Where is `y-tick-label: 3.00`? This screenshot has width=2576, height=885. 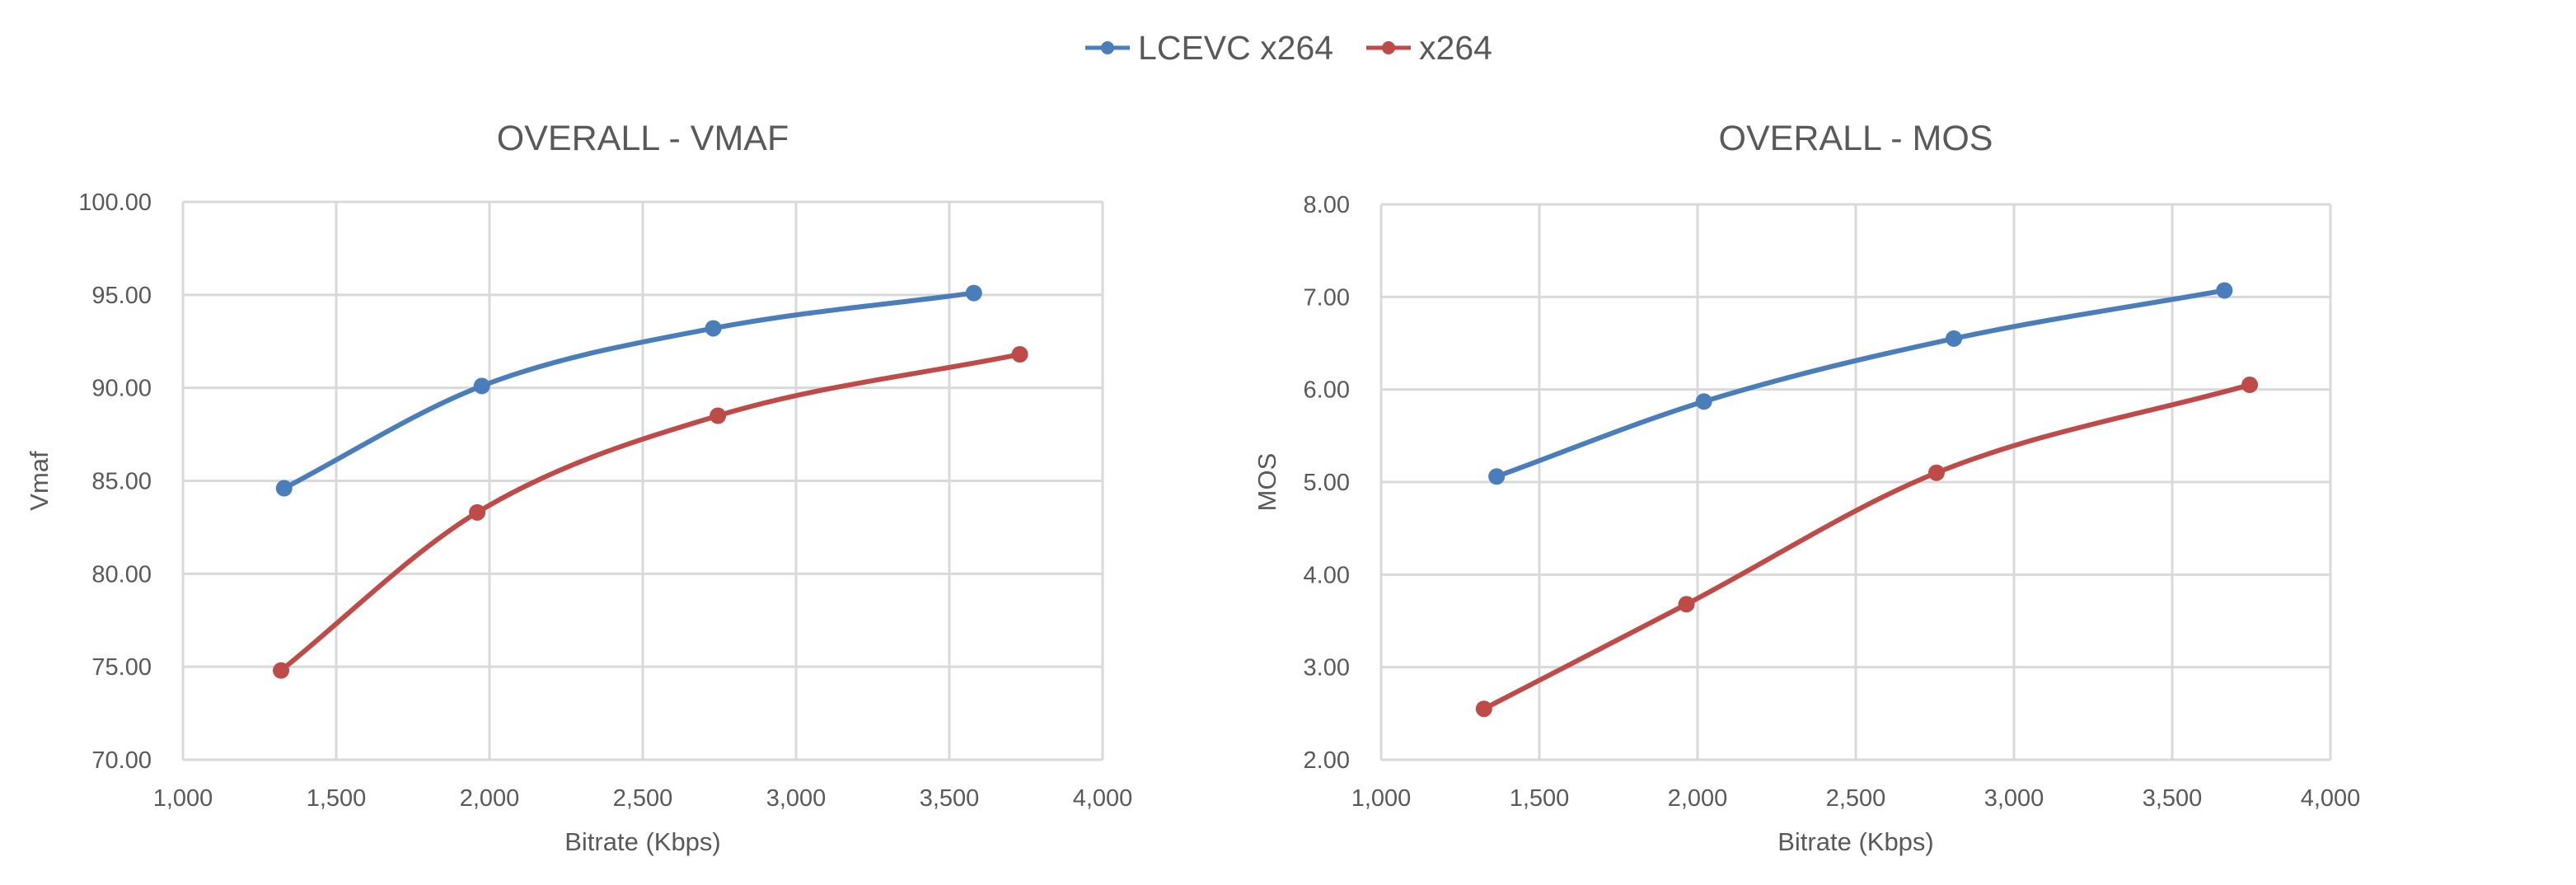 y-tick-label: 3.00 is located at coordinates (1327, 668).